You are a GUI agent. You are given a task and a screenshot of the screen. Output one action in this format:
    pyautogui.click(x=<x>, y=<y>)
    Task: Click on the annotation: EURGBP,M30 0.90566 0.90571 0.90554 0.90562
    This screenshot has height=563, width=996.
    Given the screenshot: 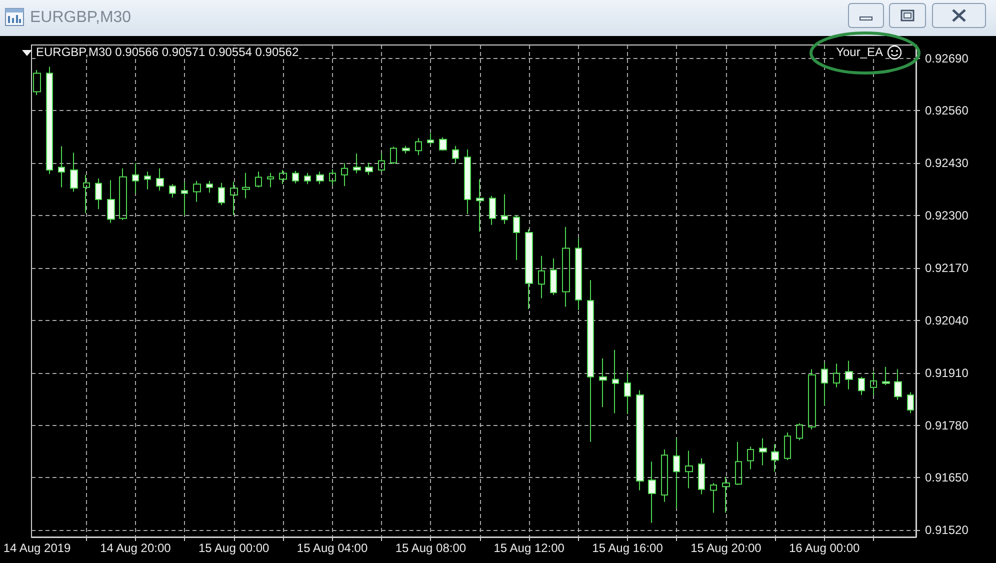 What is the action you would take?
    pyautogui.click(x=167, y=52)
    